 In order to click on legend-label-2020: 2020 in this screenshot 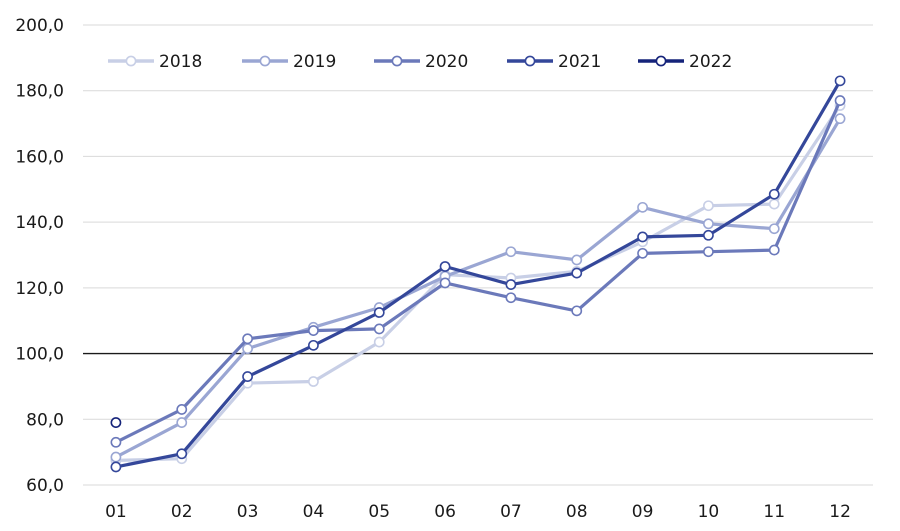, I will do `click(446, 62)`.